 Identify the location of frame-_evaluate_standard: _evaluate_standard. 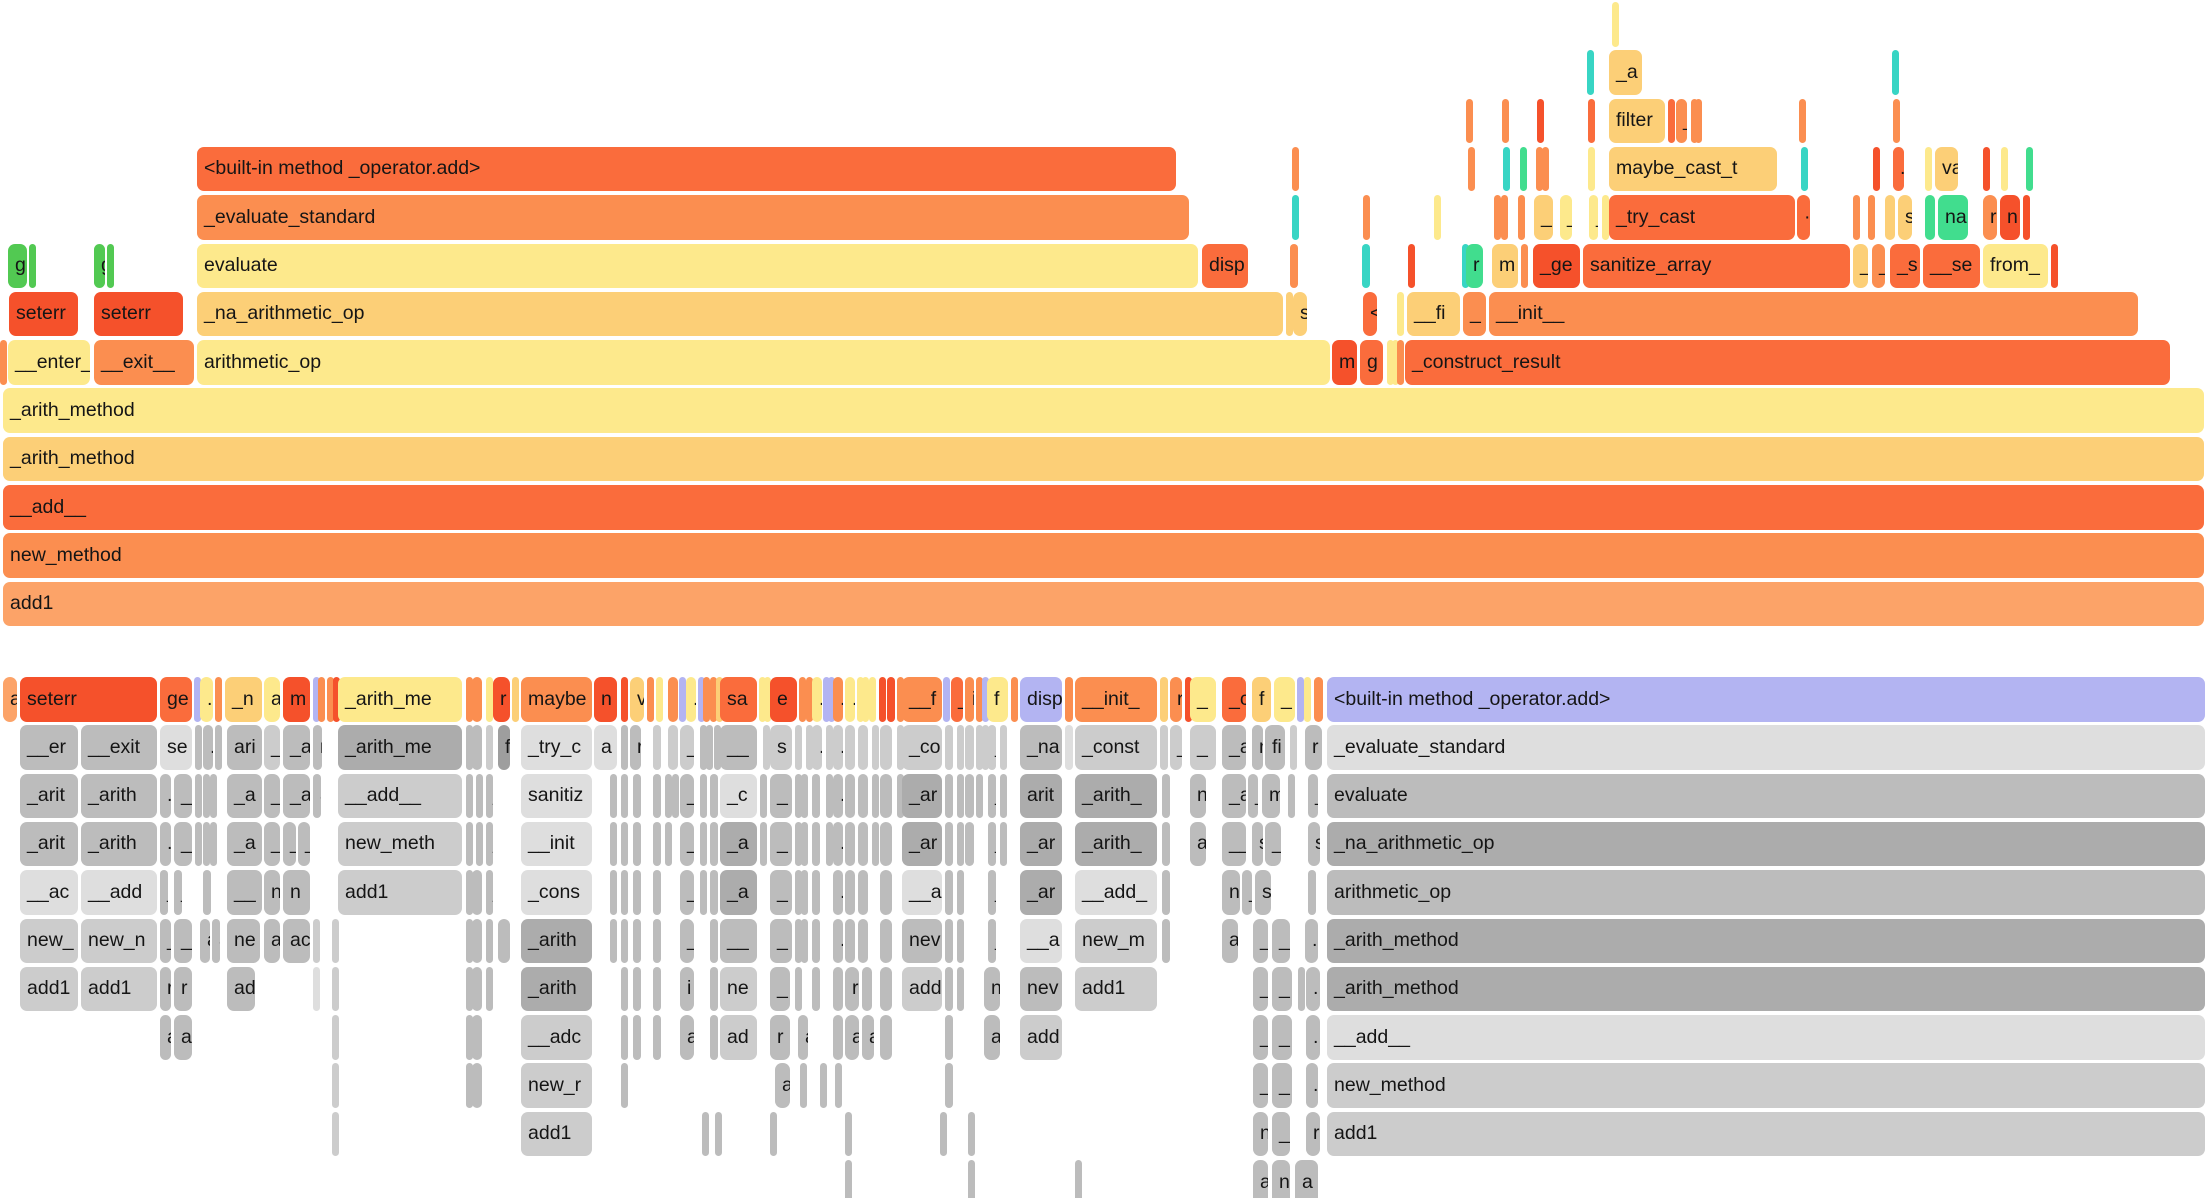
(1766, 747).